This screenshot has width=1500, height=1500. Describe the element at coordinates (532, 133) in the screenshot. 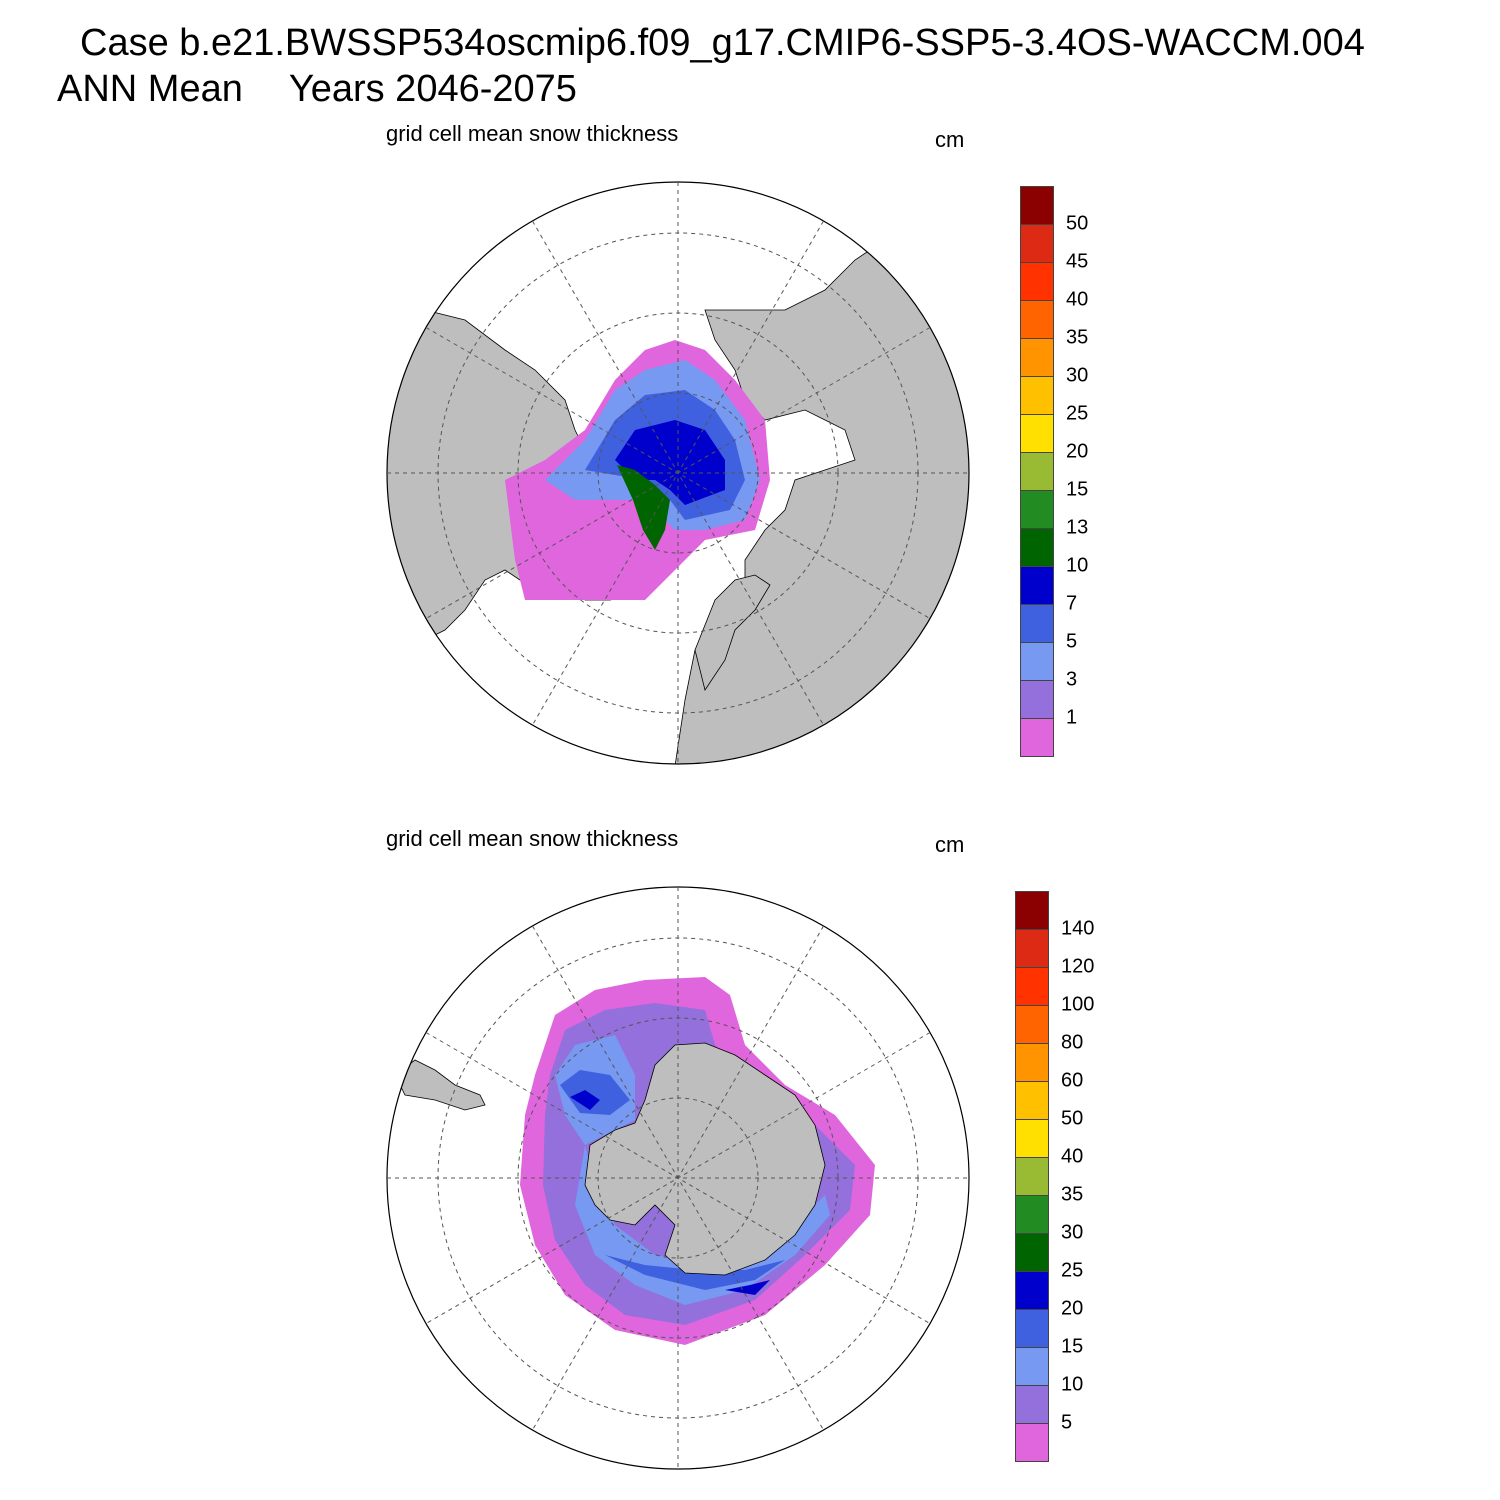

I see `panel-title-arctic: grid cell mean snow thickness` at that location.